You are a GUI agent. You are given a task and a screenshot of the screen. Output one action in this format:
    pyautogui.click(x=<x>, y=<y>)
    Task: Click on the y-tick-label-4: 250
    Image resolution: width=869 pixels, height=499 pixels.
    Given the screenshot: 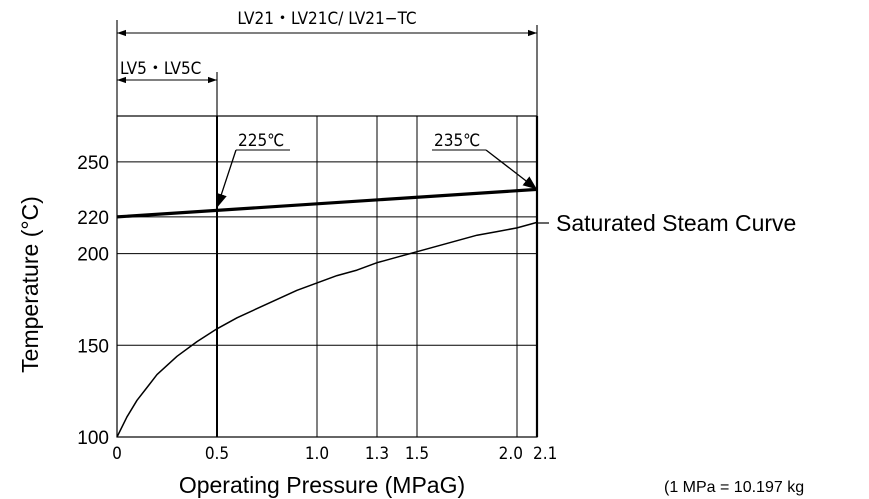 What is the action you would take?
    pyautogui.click(x=93, y=163)
    